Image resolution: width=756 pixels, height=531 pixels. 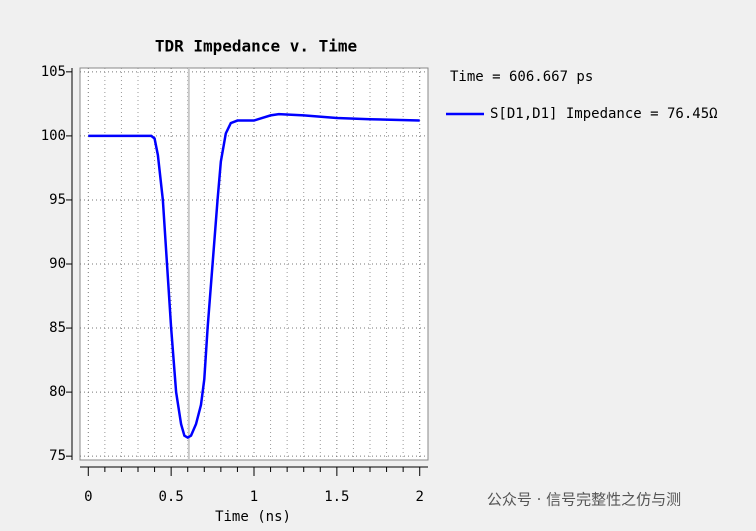 I want to click on x-tick-label: 1.5, so click(x=336, y=497).